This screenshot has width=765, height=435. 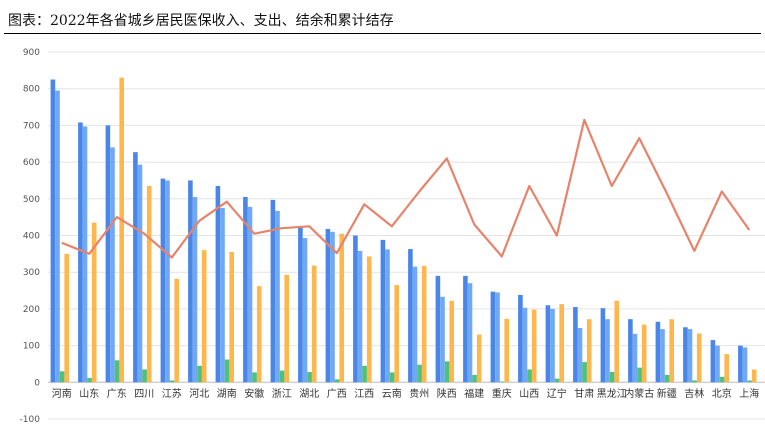 I want to click on y-tick-label: 600, so click(x=31, y=163).